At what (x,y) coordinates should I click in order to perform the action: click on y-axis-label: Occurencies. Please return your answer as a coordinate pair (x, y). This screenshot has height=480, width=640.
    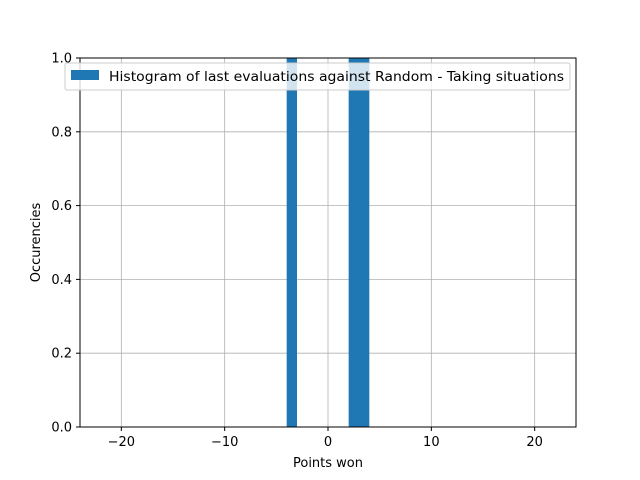
    Looking at the image, I should click on (36, 242).